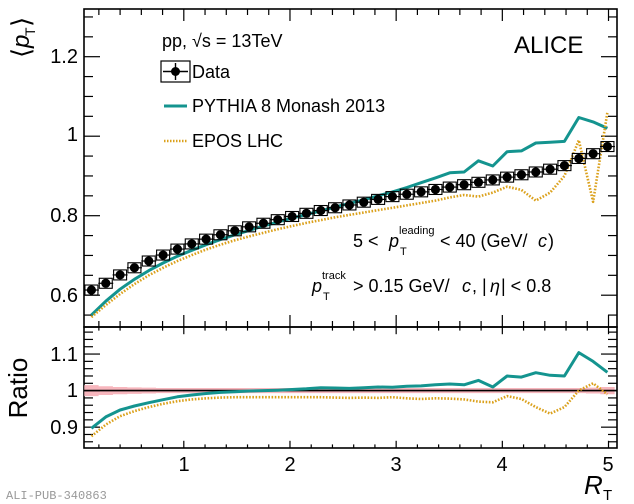  What do you see at coordinates (18, 388) in the screenshot?
I see `ratio-axis-title: Ratio` at bounding box center [18, 388].